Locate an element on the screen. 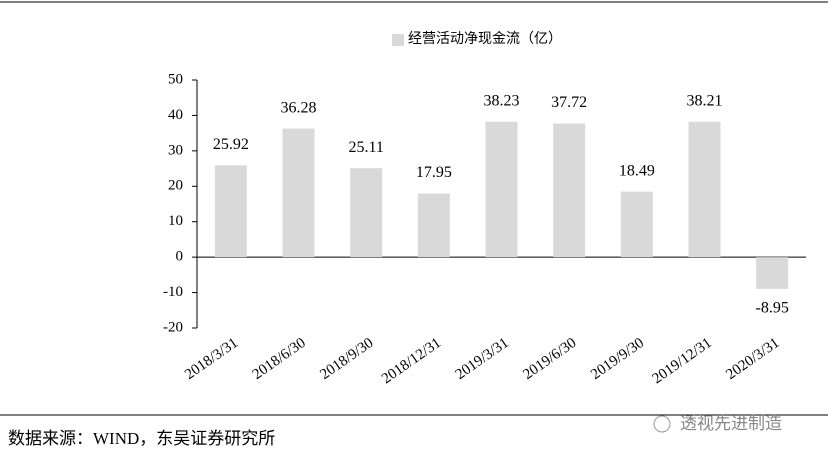 The height and width of the screenshot is (466, 828). y-tick-label: 0 is located at coordinates (180, 257).